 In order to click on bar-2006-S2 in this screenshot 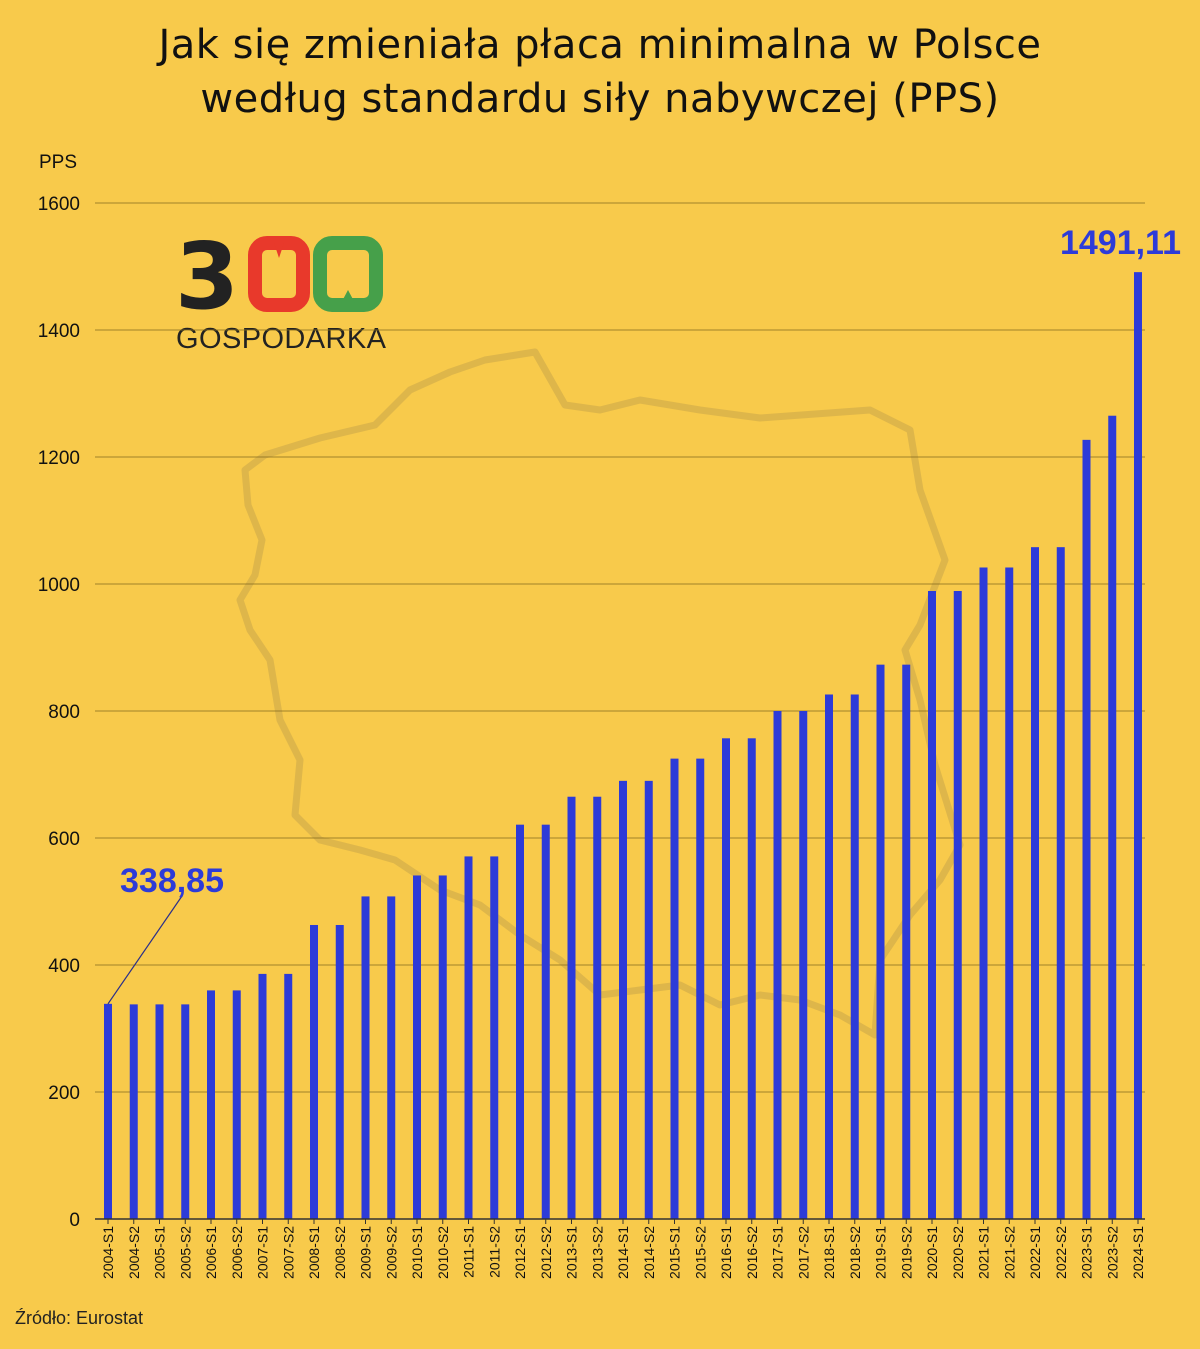, I will do `click(236, 1104)`.